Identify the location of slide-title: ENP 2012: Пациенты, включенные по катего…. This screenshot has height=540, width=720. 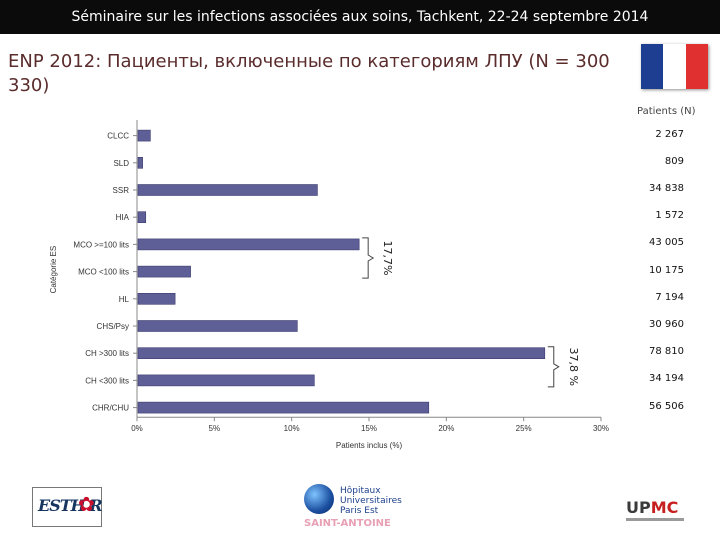
(318, 74).